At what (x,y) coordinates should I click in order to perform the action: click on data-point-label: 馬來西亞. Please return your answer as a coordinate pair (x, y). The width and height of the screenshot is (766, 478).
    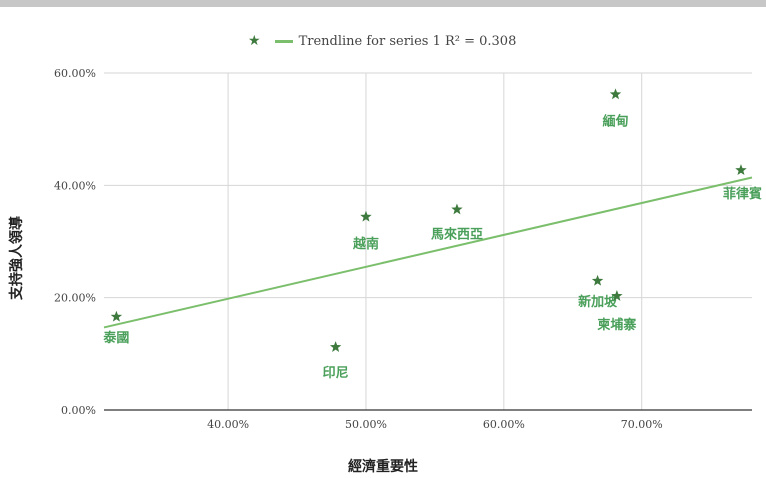
    Looking at the image, I should click on (457, 234).